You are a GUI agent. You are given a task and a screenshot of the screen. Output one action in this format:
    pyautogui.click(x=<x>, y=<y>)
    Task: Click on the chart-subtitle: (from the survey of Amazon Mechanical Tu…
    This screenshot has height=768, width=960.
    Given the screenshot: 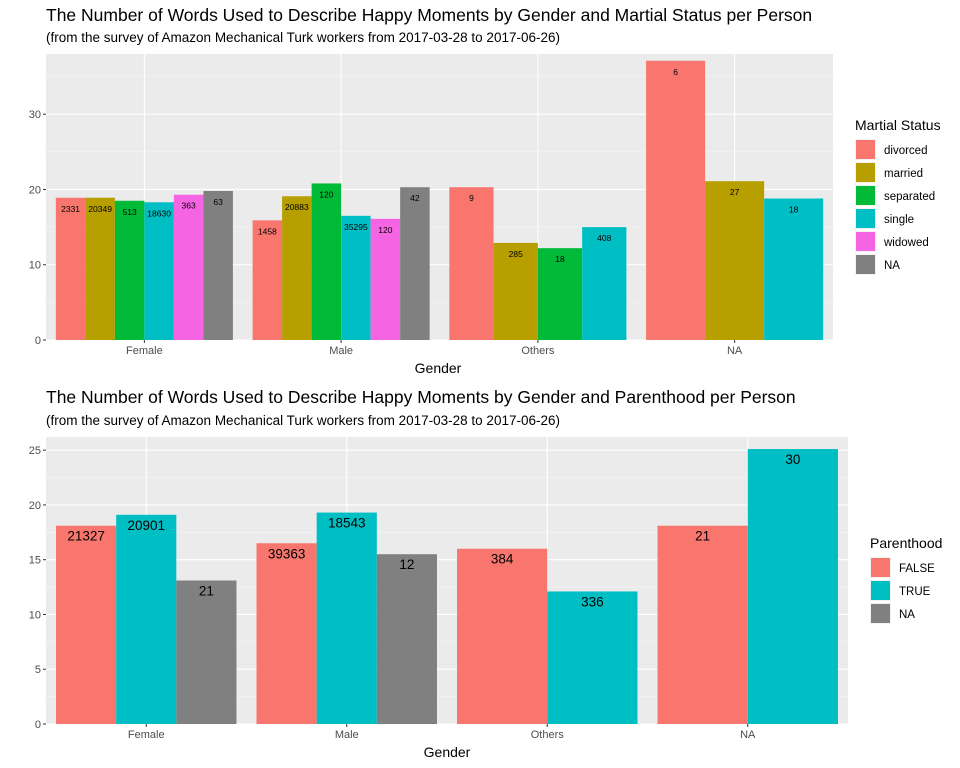 What is the action you would take?
    pyautogui.click(x=303, y=37)
    